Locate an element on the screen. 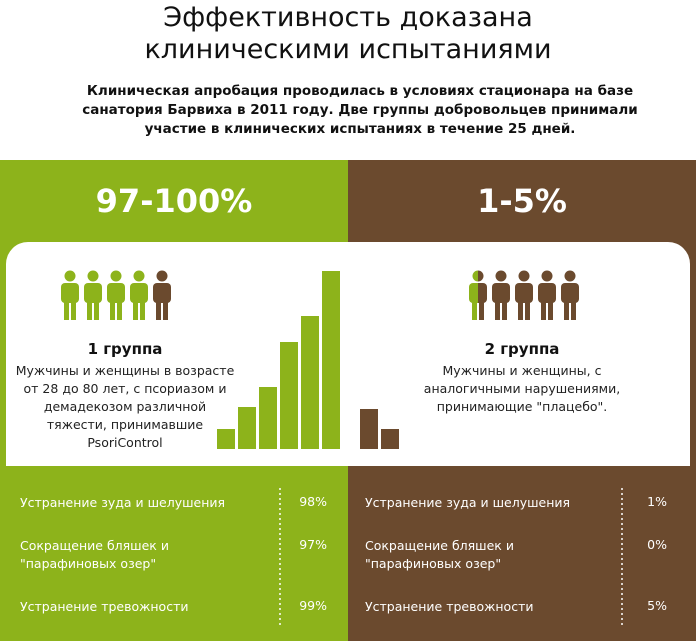 The height and width of the screenshot is (641, 696). headline: 97-100% is located at coordinates (174, 201).